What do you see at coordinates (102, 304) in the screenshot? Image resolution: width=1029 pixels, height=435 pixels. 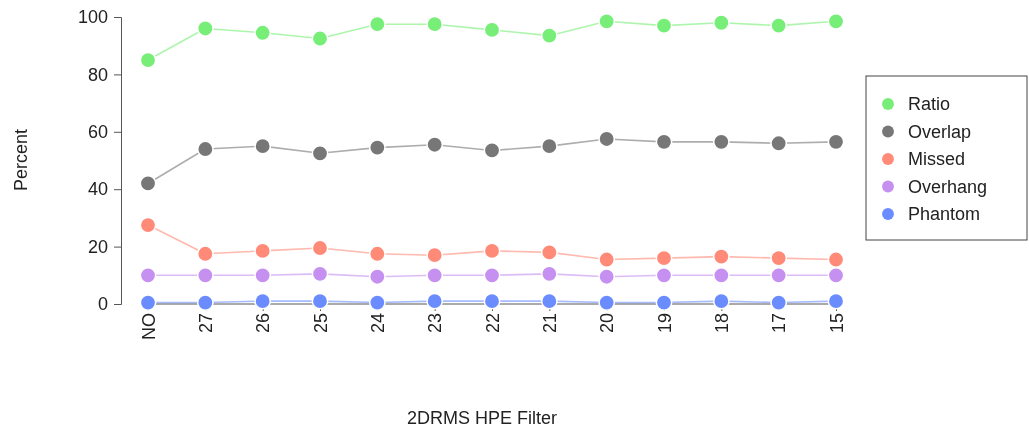 I see `y-tick-label: 0` at bounding box center [102, 304].